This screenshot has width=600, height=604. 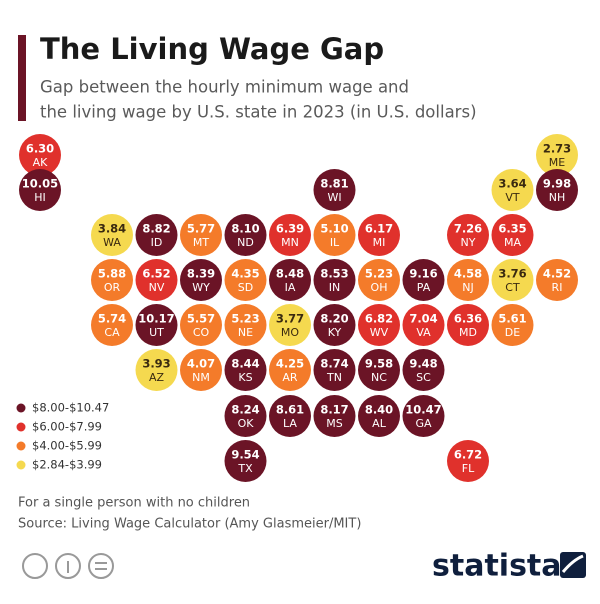 What do you see at coordinates (379, 377) in the screenshot?
I see `tile-state: NC` at bounding box center [379, 377].